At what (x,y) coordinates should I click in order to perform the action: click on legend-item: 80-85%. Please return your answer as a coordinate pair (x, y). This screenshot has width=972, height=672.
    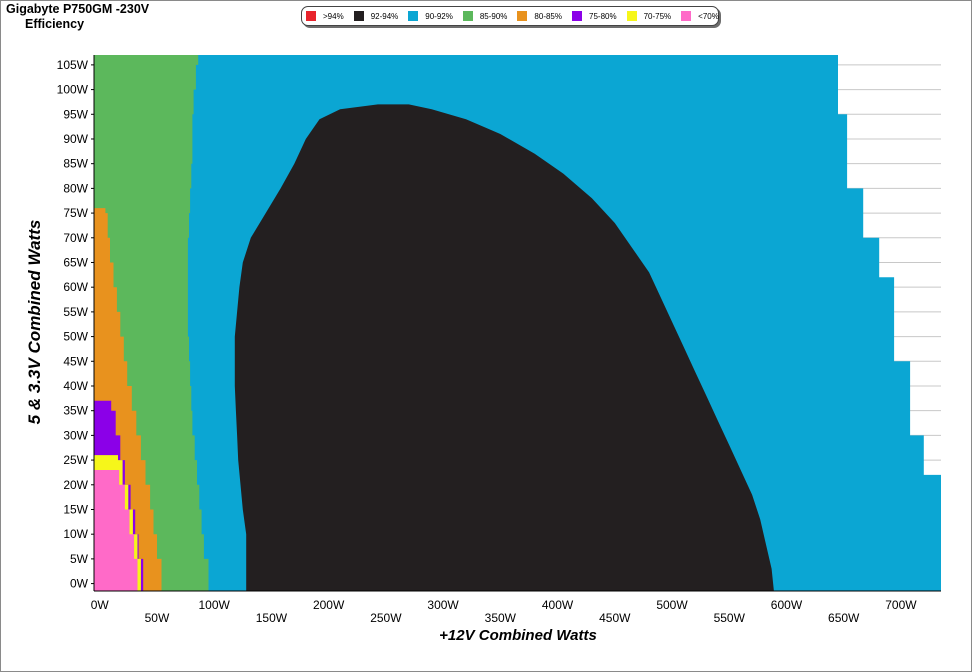
    Looking at the image, I should click on (539, 16).